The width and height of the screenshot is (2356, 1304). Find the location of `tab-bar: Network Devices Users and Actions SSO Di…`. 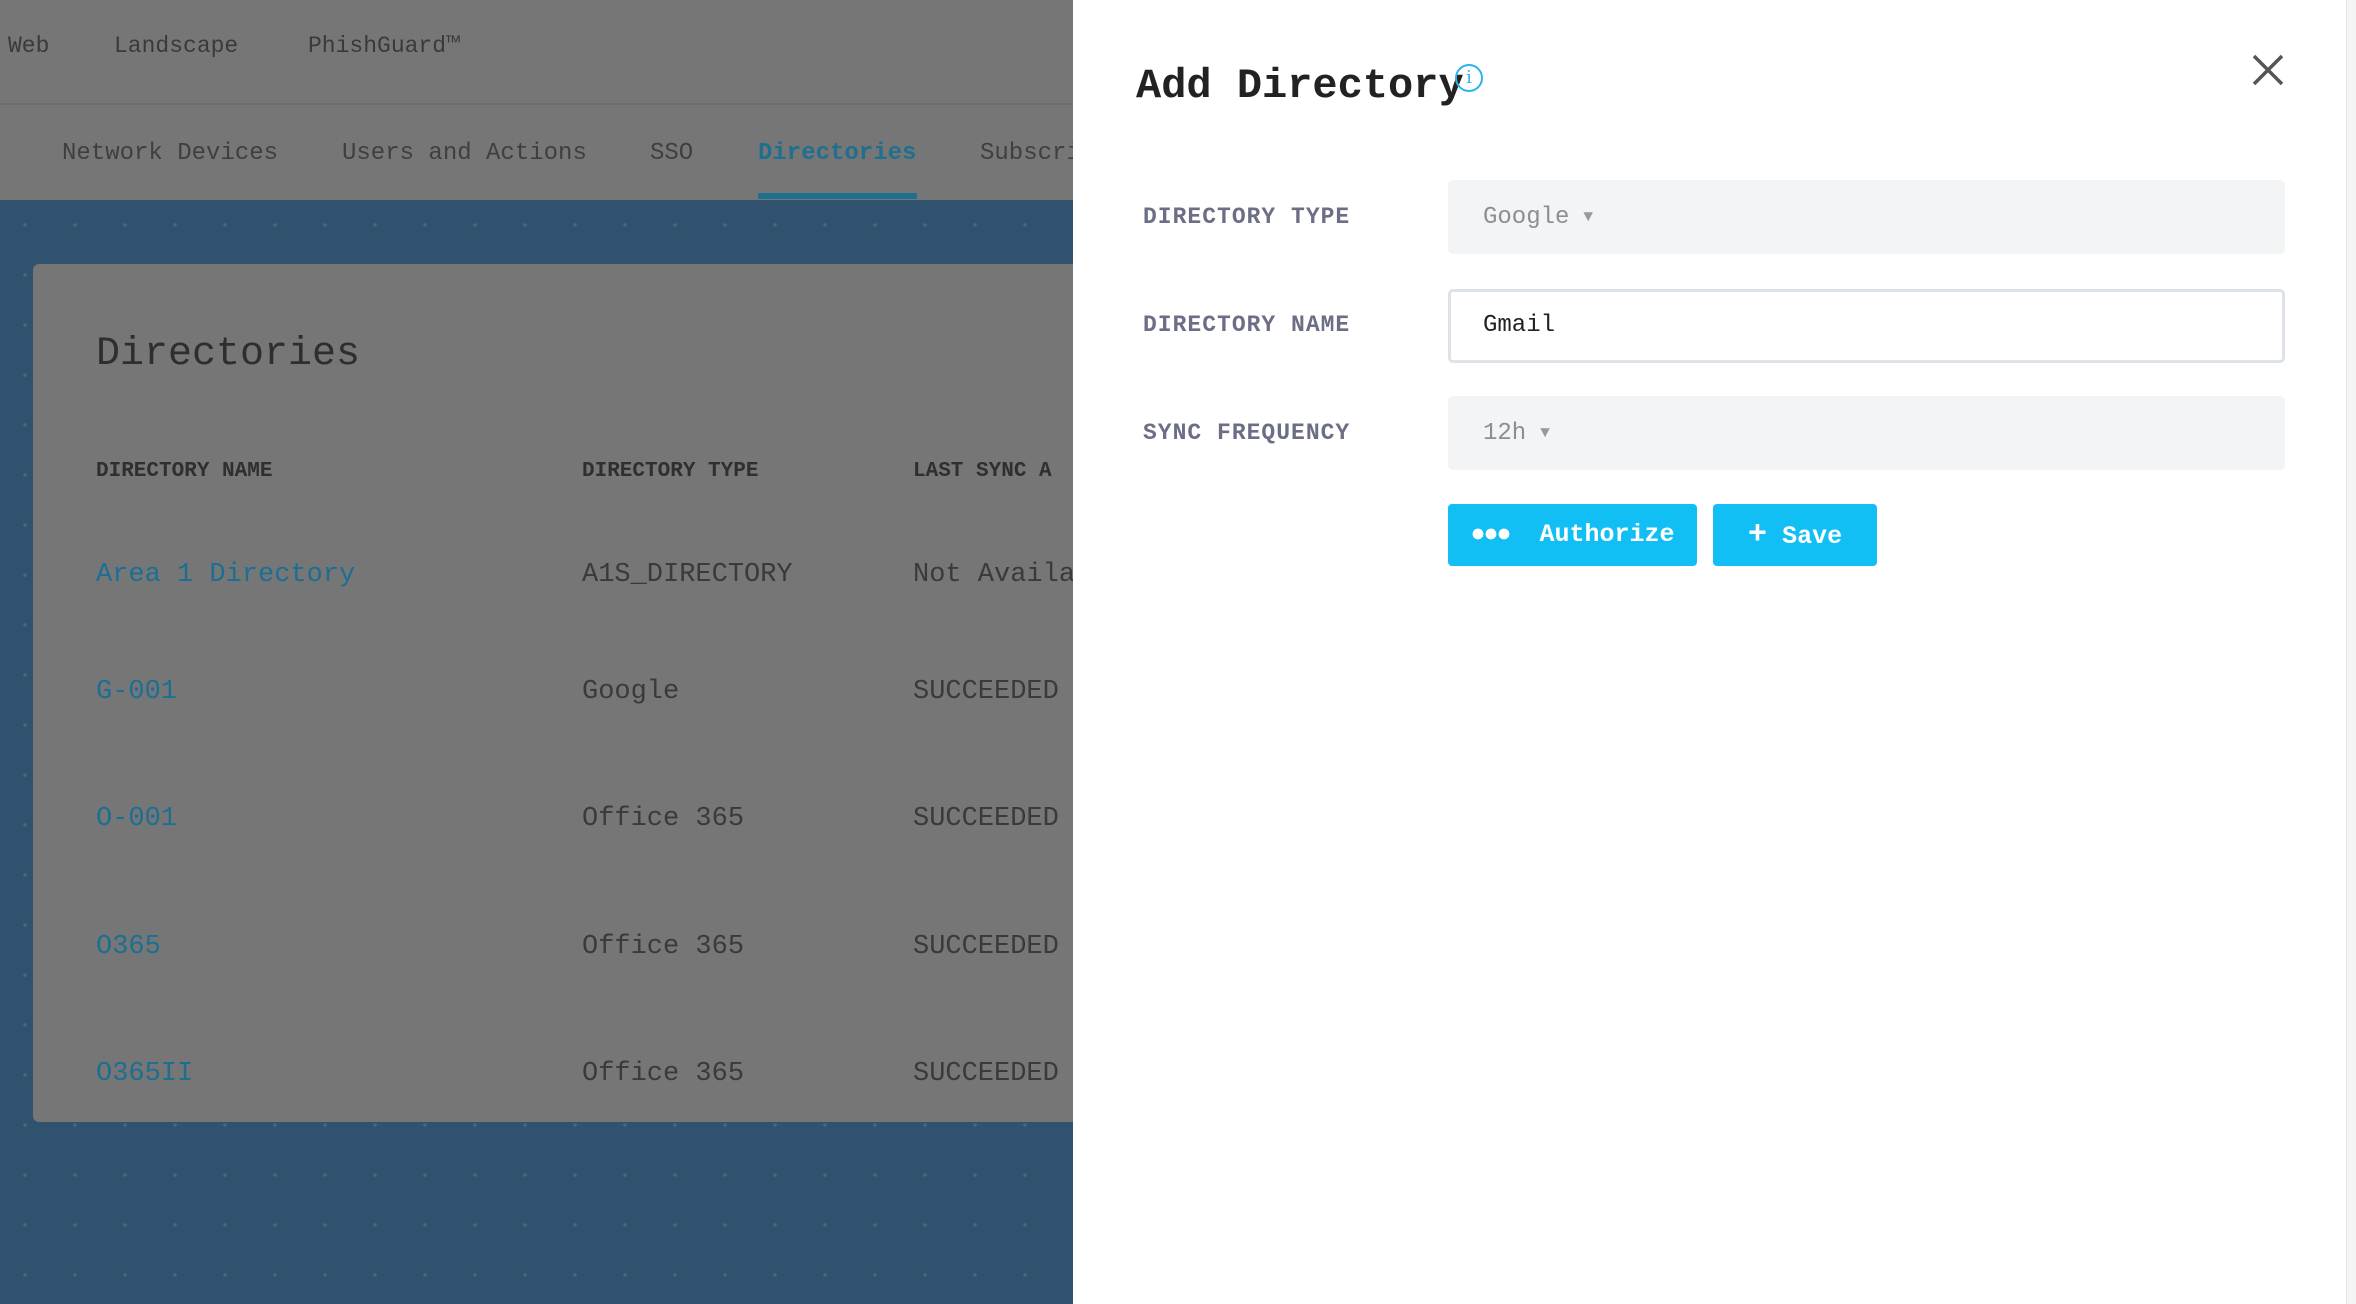

tab-bar: Network Devices Users and Actions SSO Di… is located at coordinates (536, 152).